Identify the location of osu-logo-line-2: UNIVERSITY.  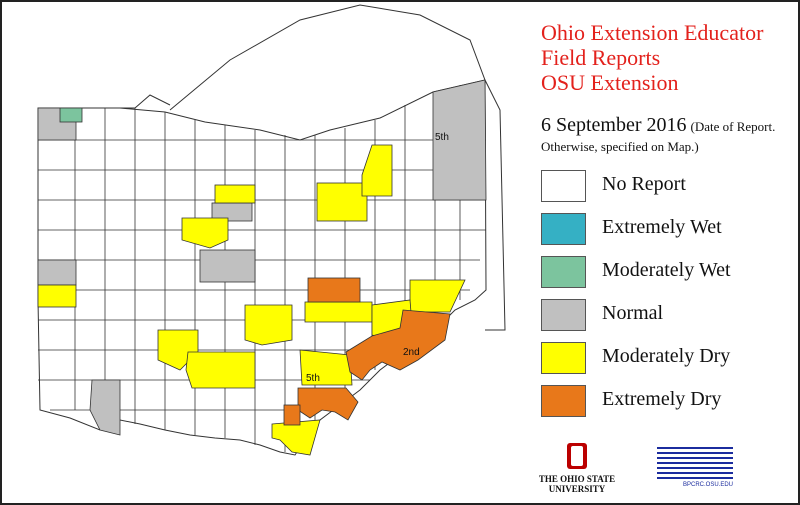
(577, 489).